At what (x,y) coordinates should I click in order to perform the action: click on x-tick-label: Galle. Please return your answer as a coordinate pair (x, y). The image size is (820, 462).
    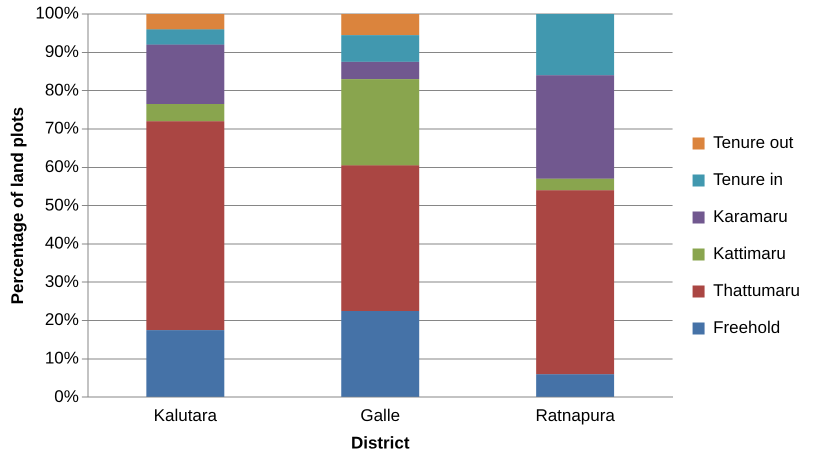
    Looking at the image, I should click on (380, 416).